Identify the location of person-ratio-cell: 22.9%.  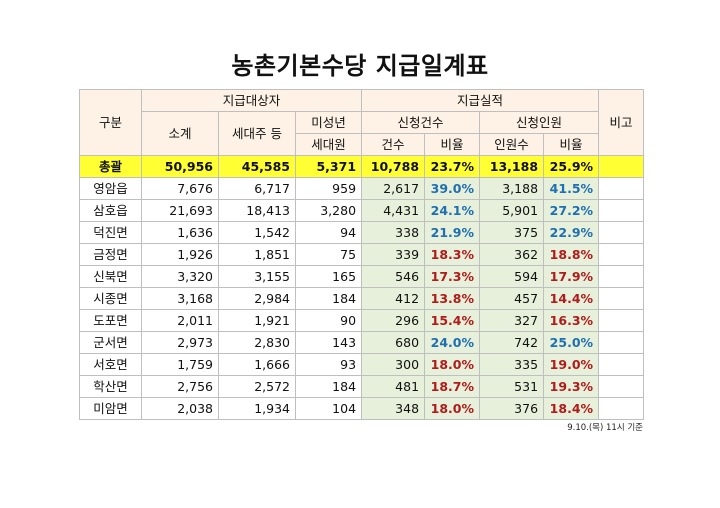
(571, 232).